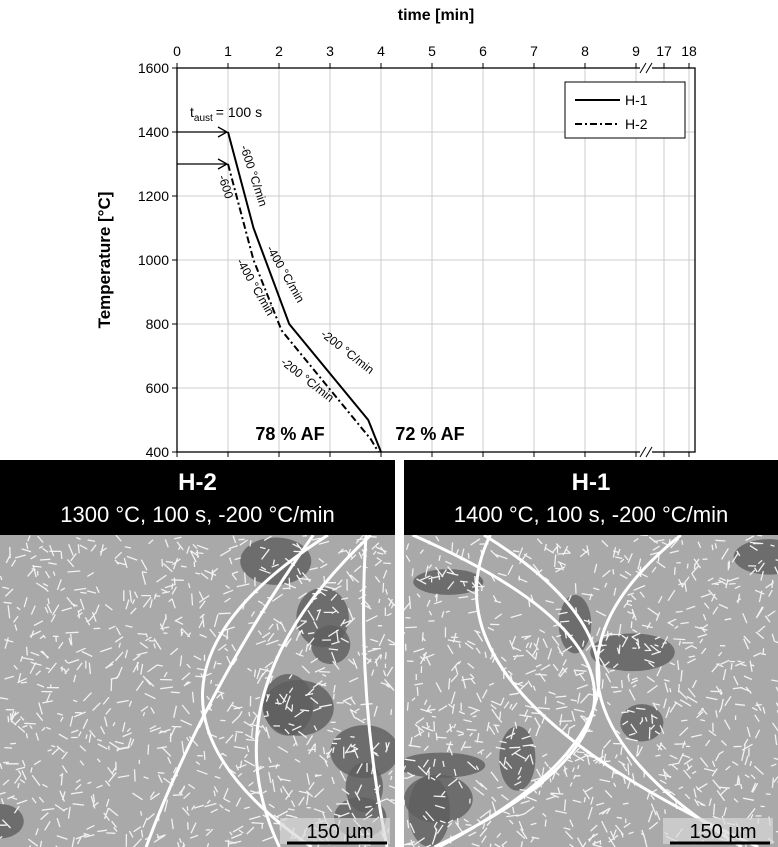 Image resolution: width=778 pixels, height=847 pixels. I want to click on annotation-part: t, so click(192, 112).